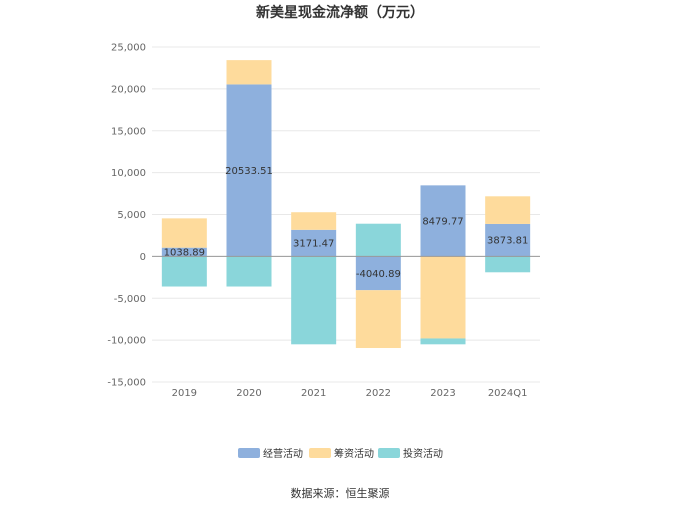 The image size is (680, 509). I want to click on x-tick-label: 2021, so click(313, 393).